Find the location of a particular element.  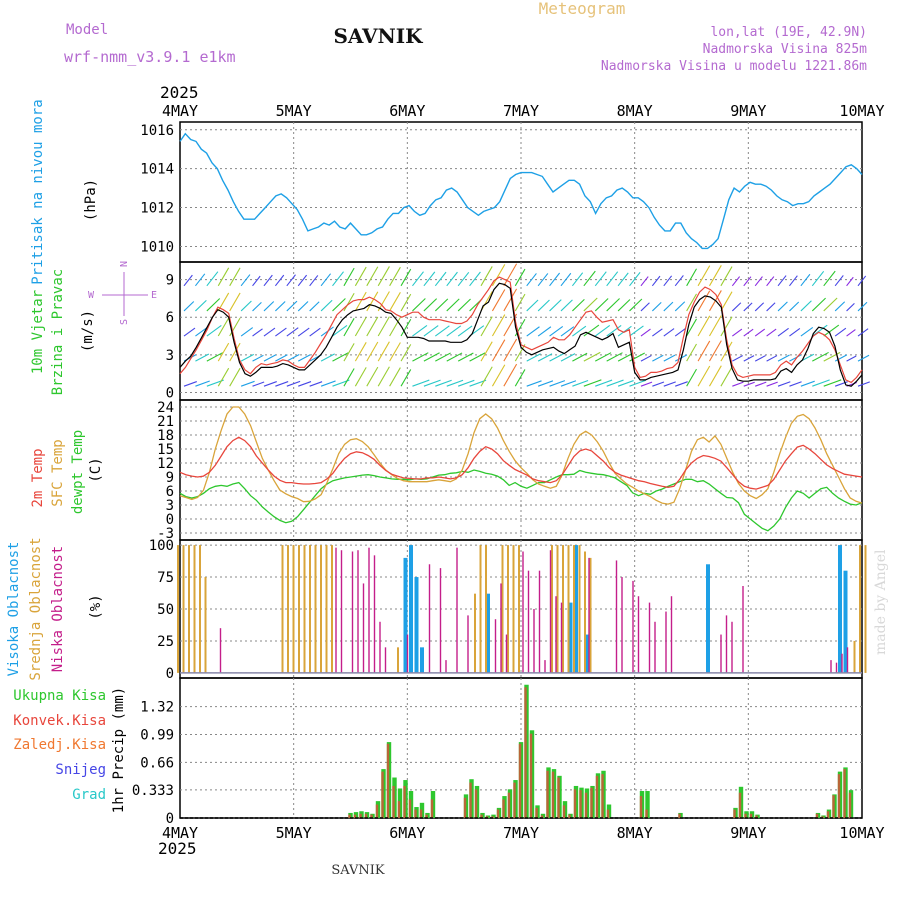

top-x-tick-label: 4MAY is located at coordinates (180, 111).